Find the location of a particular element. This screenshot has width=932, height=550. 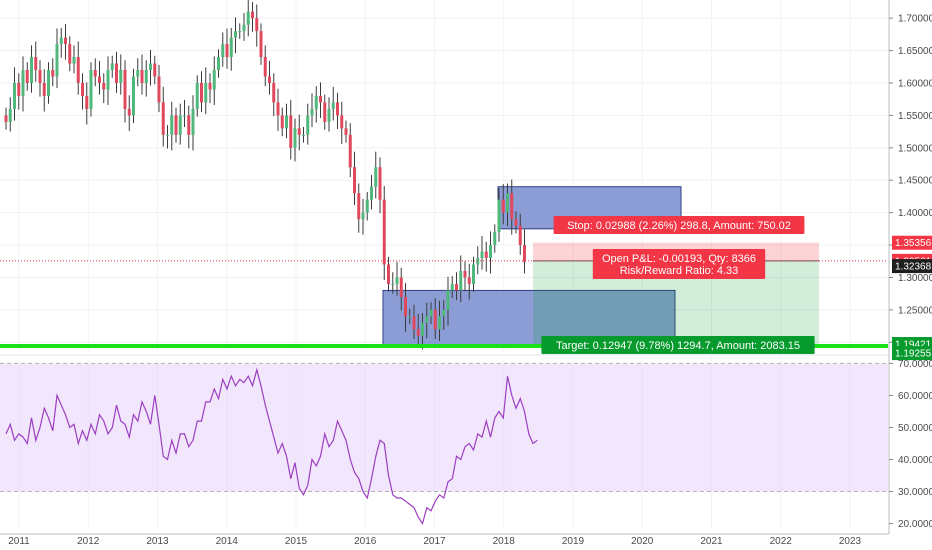

price-tick-label: 1.45000 is located at coordinates (915, 181).